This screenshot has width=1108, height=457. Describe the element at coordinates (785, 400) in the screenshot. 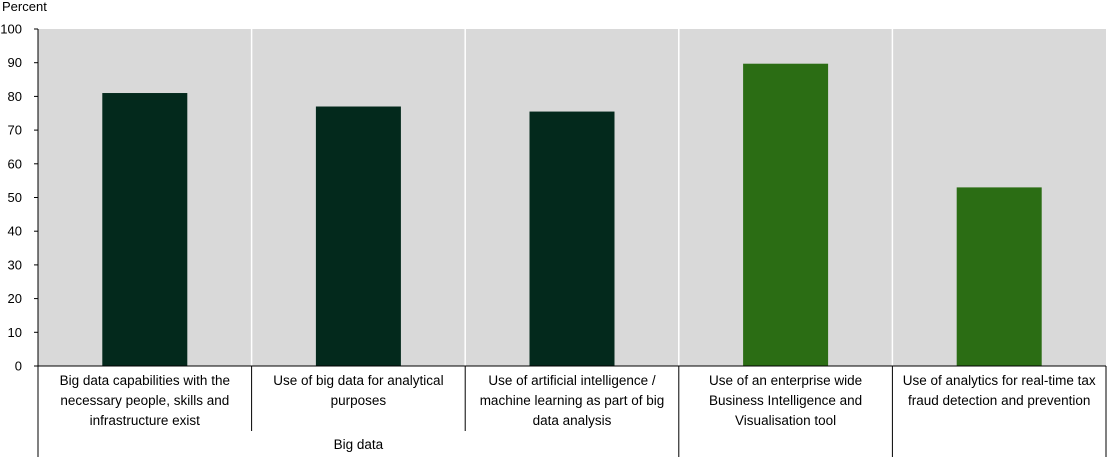

I see `category-label: Business Intelligence and` at that location.